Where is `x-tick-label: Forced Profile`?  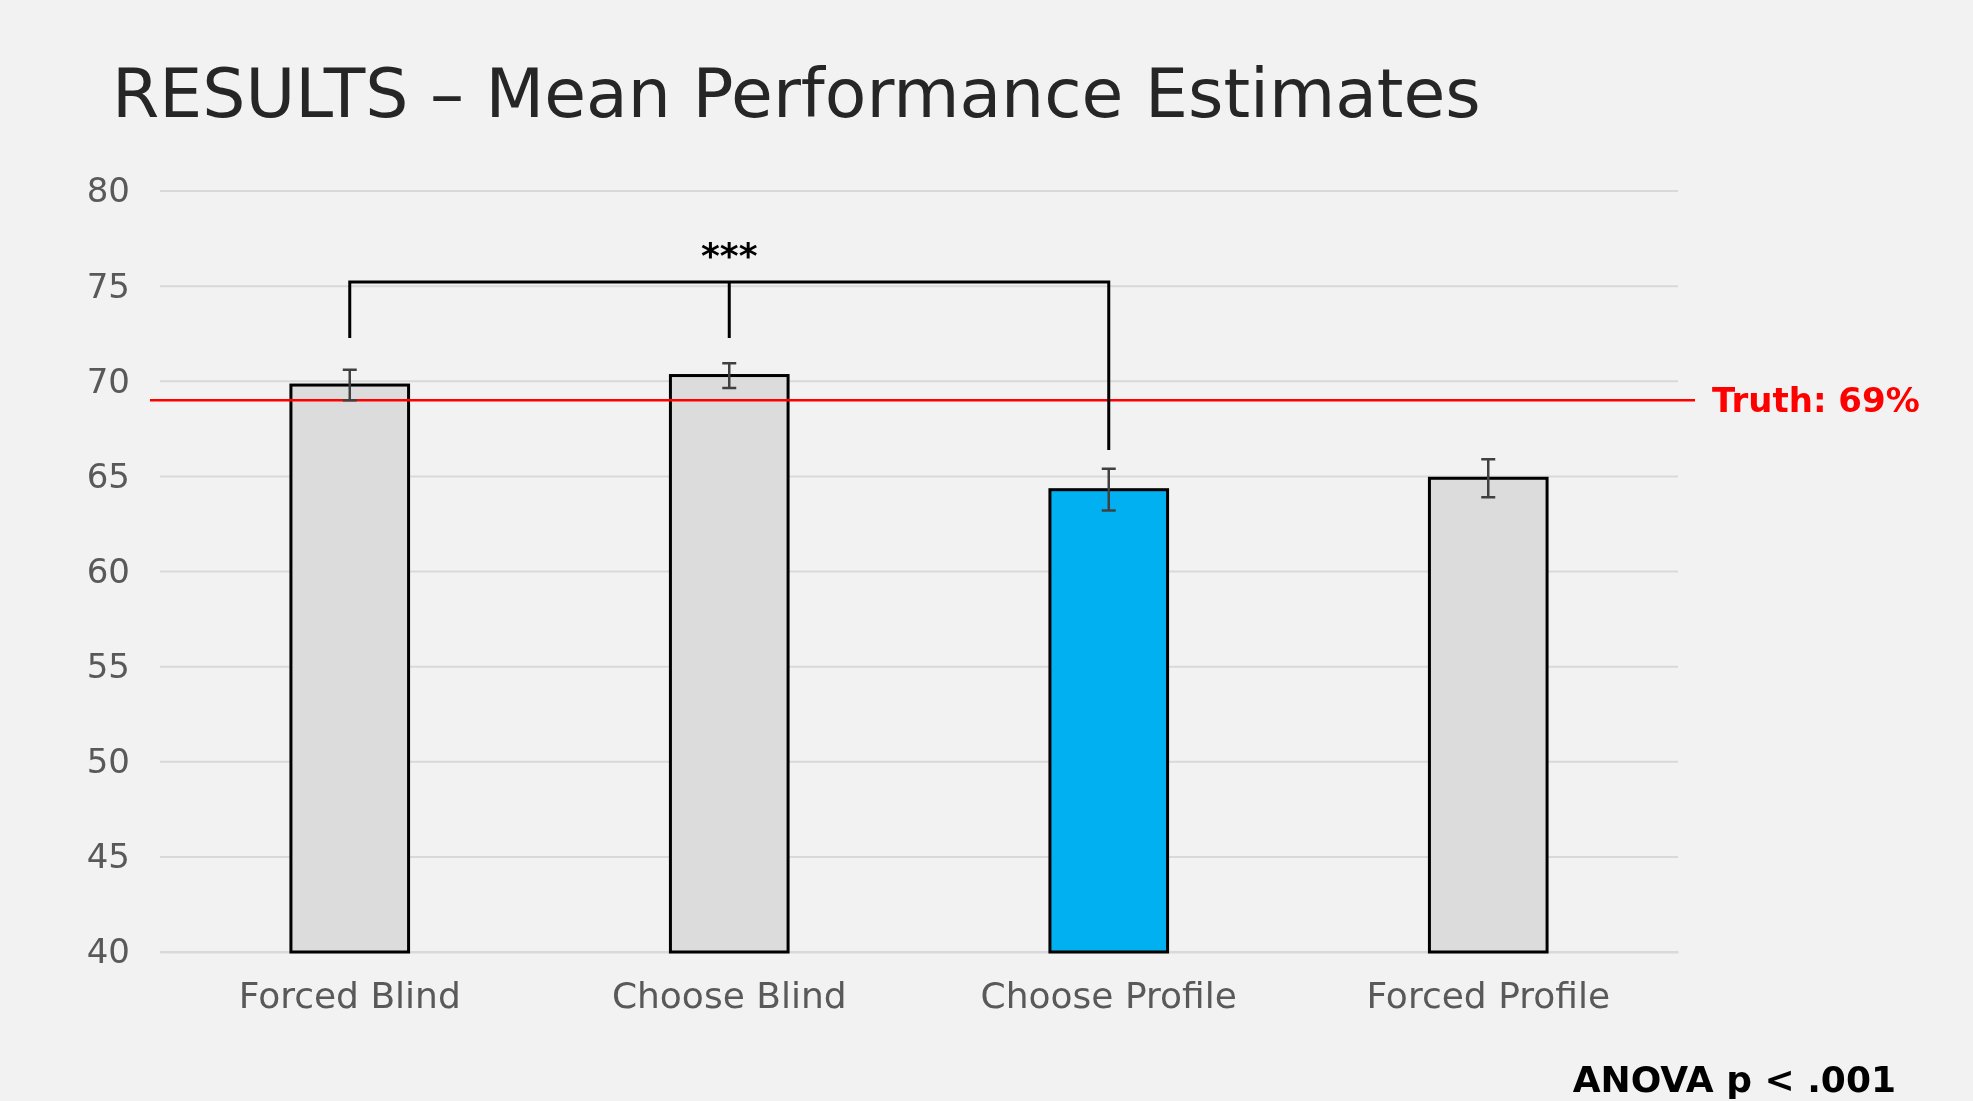 x-tick-label: Forced Profile is located at coordinates (1488, 995).